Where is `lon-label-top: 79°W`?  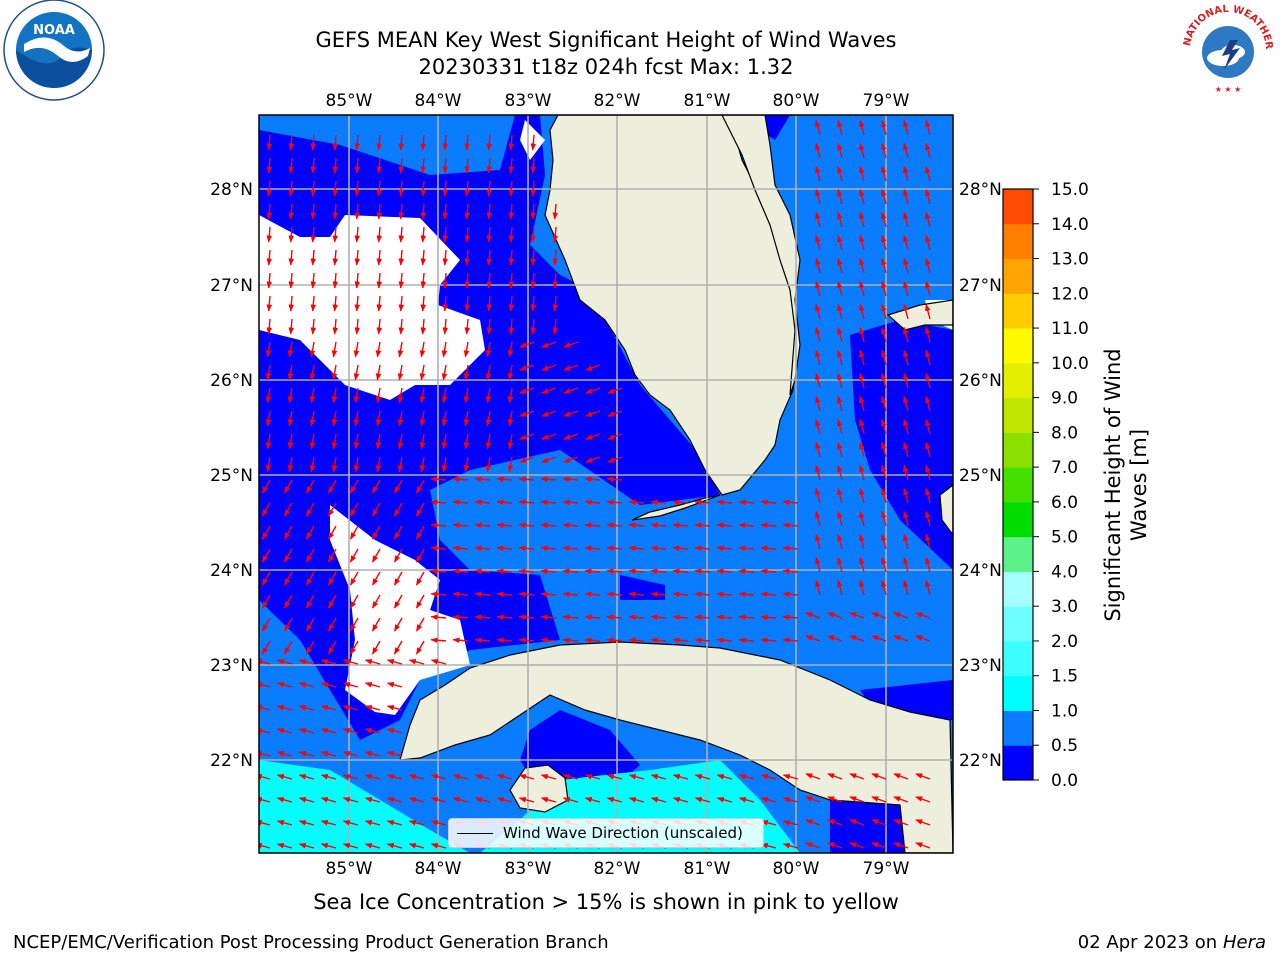
lon-label-top: 79°W is located at coordinates (886, 101).